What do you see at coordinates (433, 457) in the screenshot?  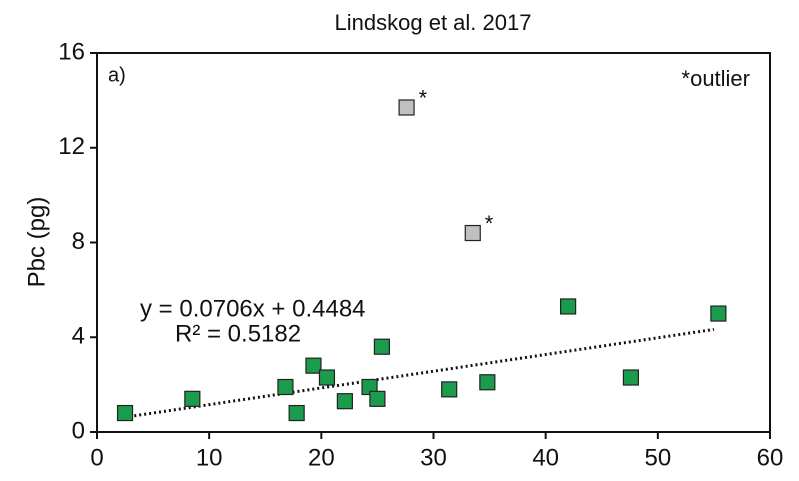 I see `x-tick-label: 30` at bounding box center [433, 457].